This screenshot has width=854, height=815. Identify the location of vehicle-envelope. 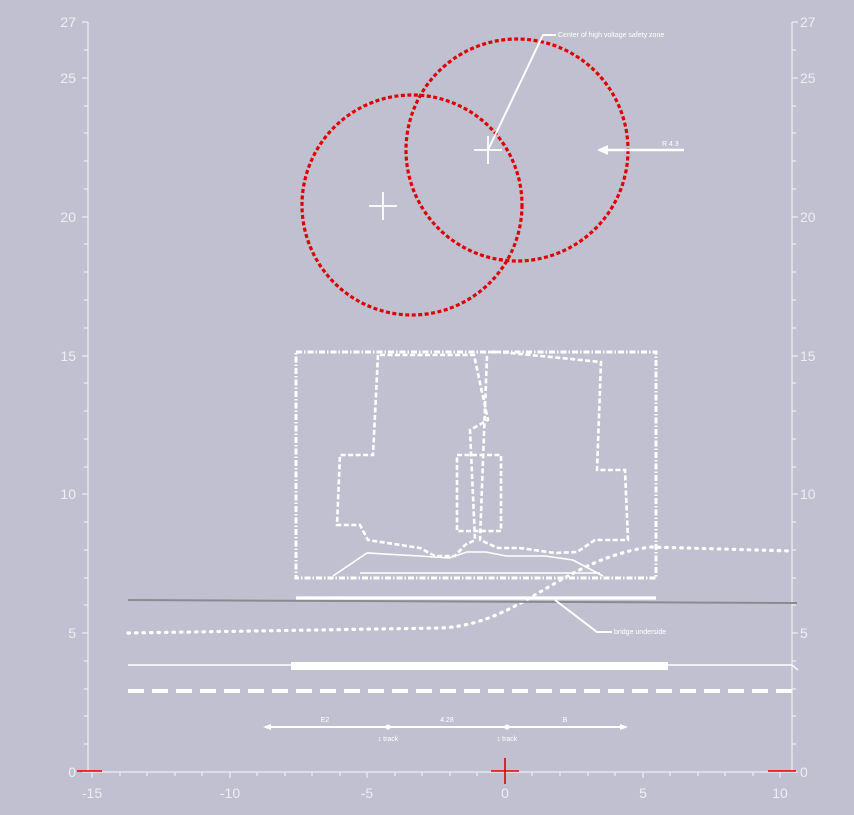
(476, 465).